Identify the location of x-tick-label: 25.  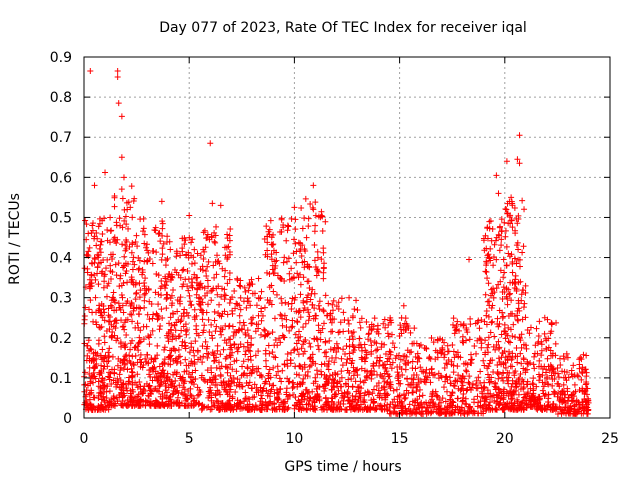
(610, 439).